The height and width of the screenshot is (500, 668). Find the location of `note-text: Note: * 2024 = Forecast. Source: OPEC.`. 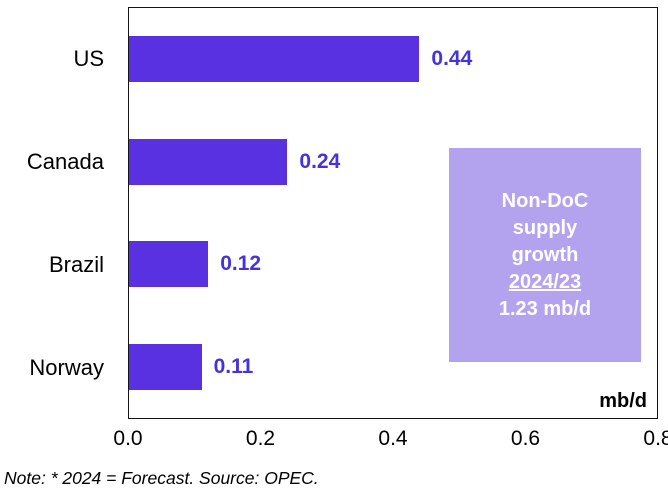

note-text: Note: * 2024 = Forecast. Source: OPEC. is located at coordinates (161, 478).